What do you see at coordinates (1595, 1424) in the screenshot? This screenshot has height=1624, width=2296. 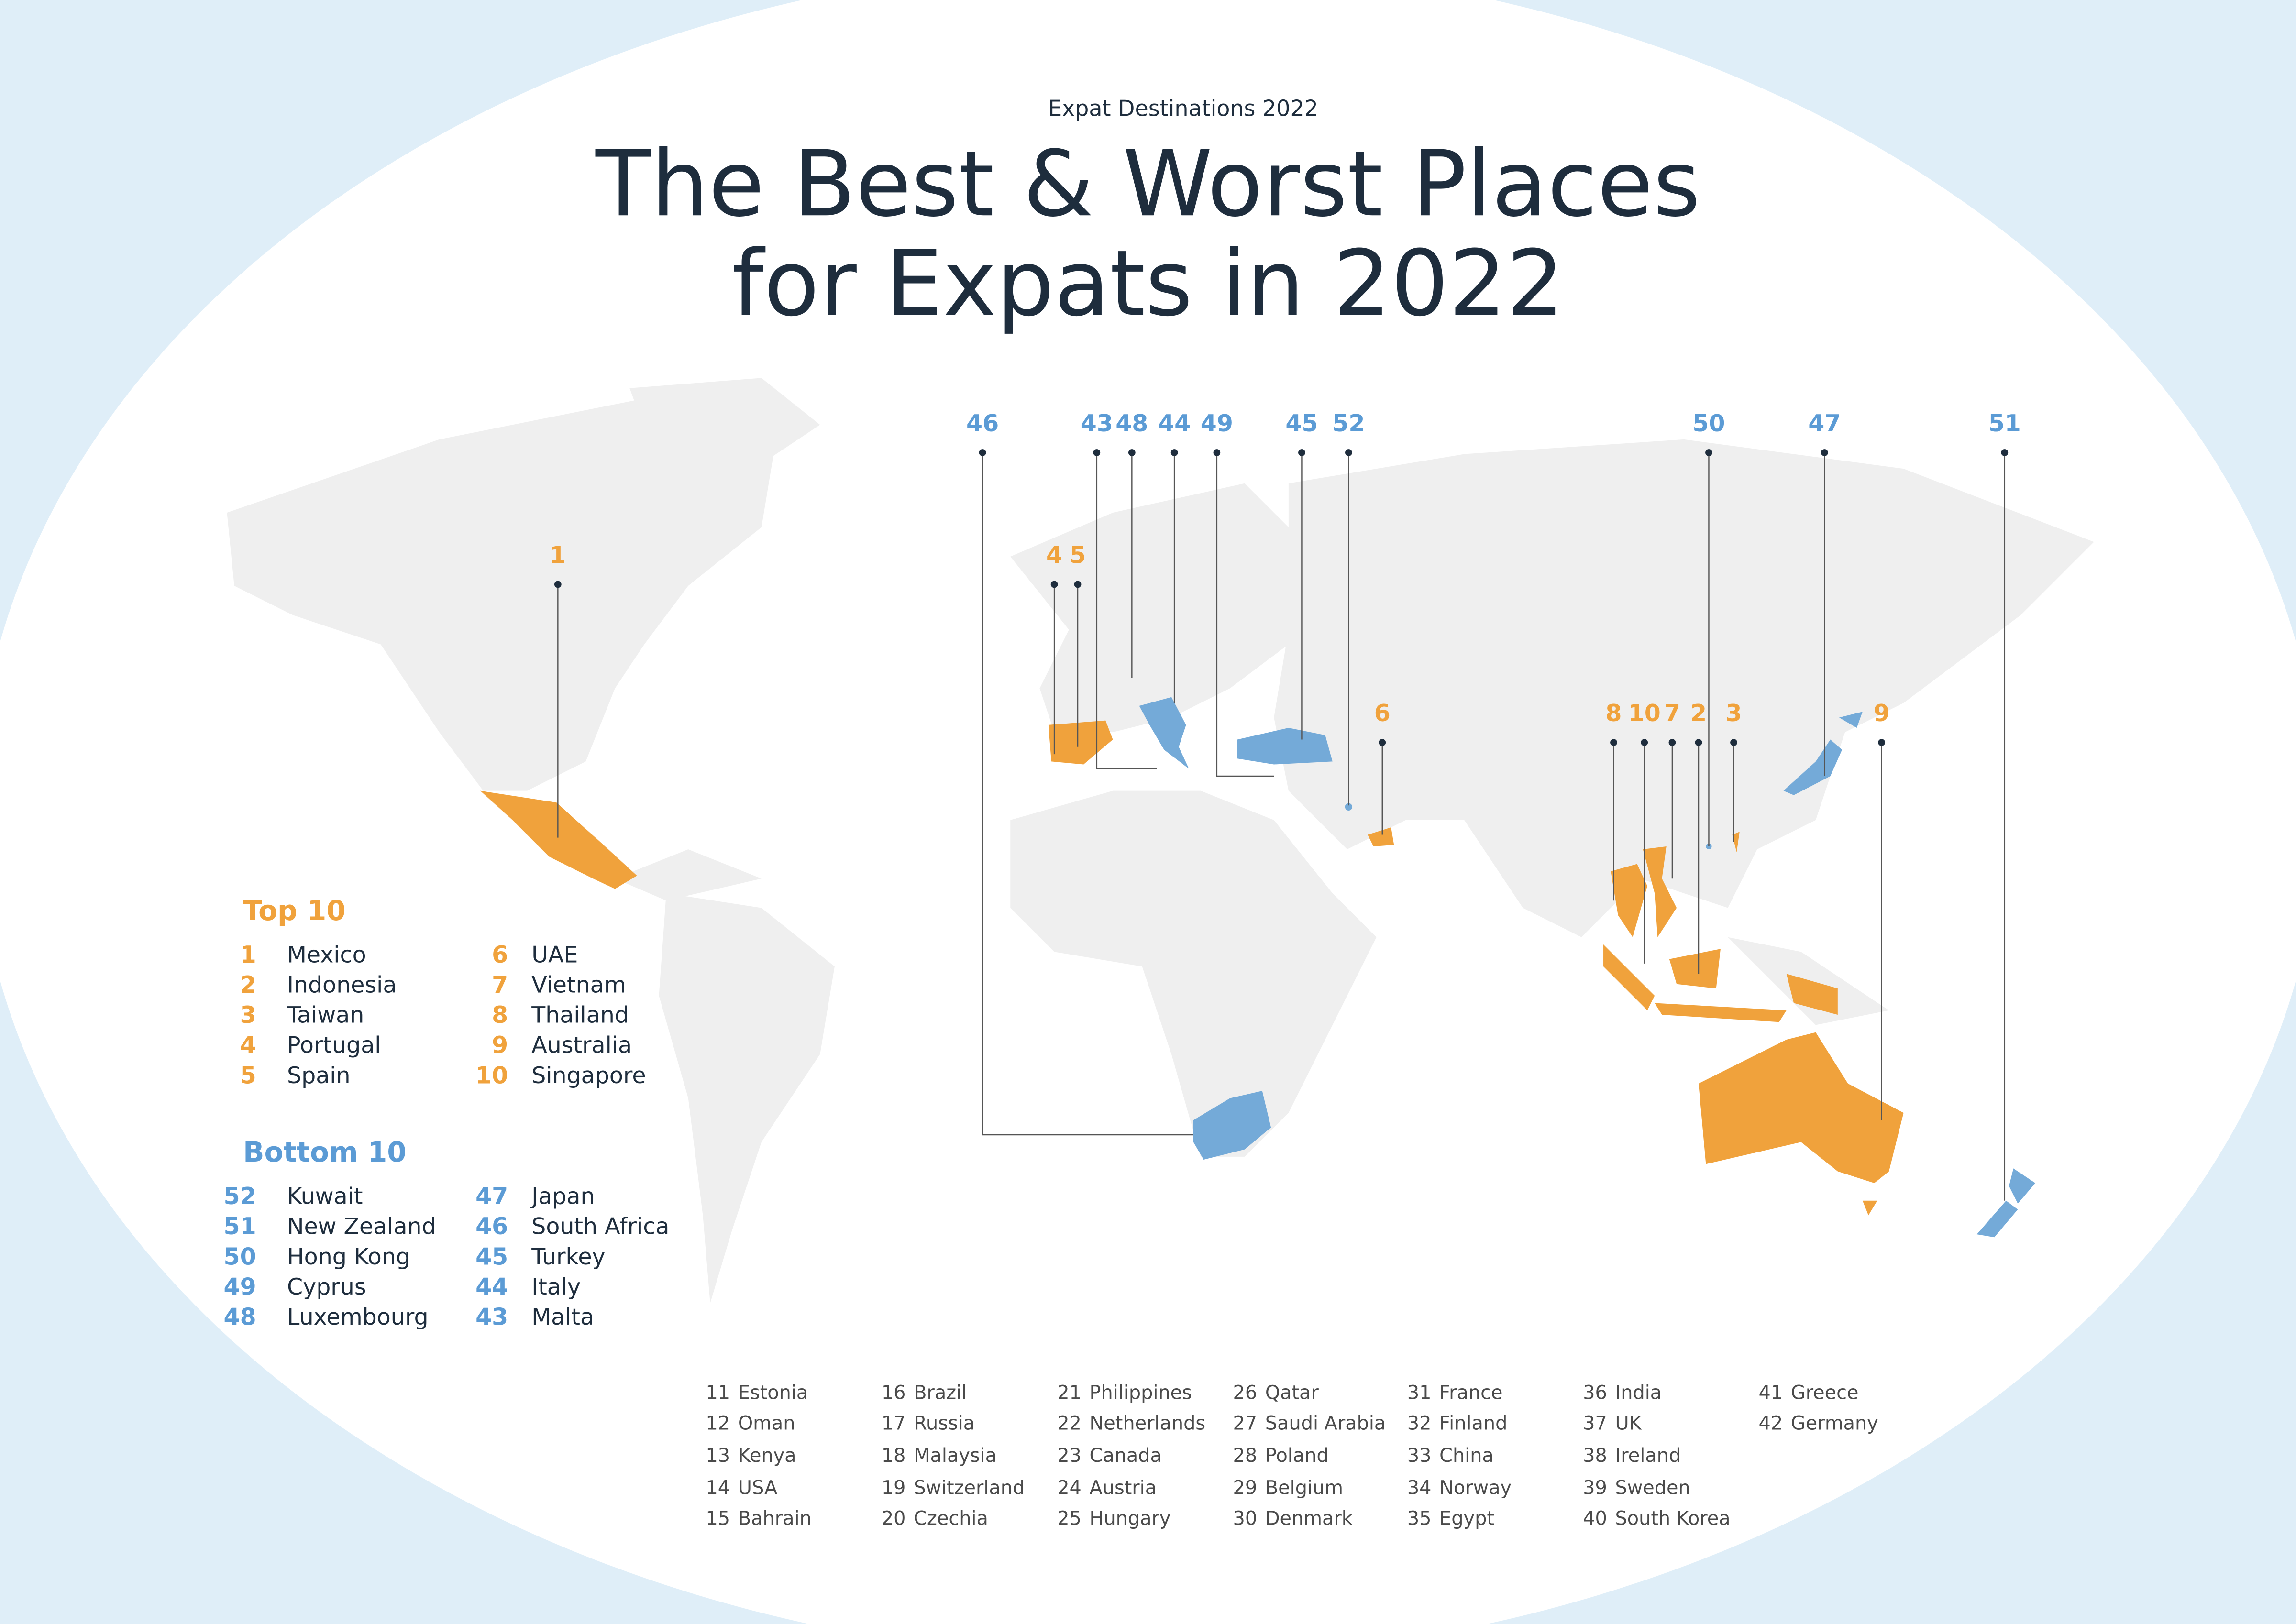 I see `rank: 37` at bounding box center [1595, 1424].